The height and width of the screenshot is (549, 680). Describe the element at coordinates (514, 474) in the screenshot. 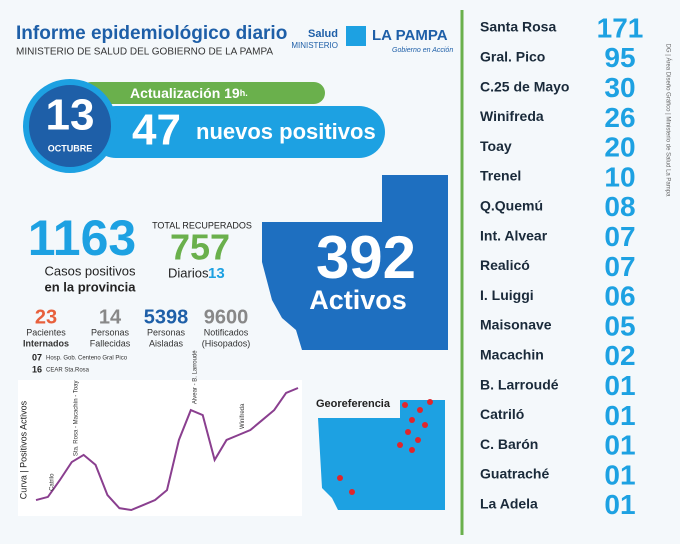

I see `locality-name: Guatraché` at that location.